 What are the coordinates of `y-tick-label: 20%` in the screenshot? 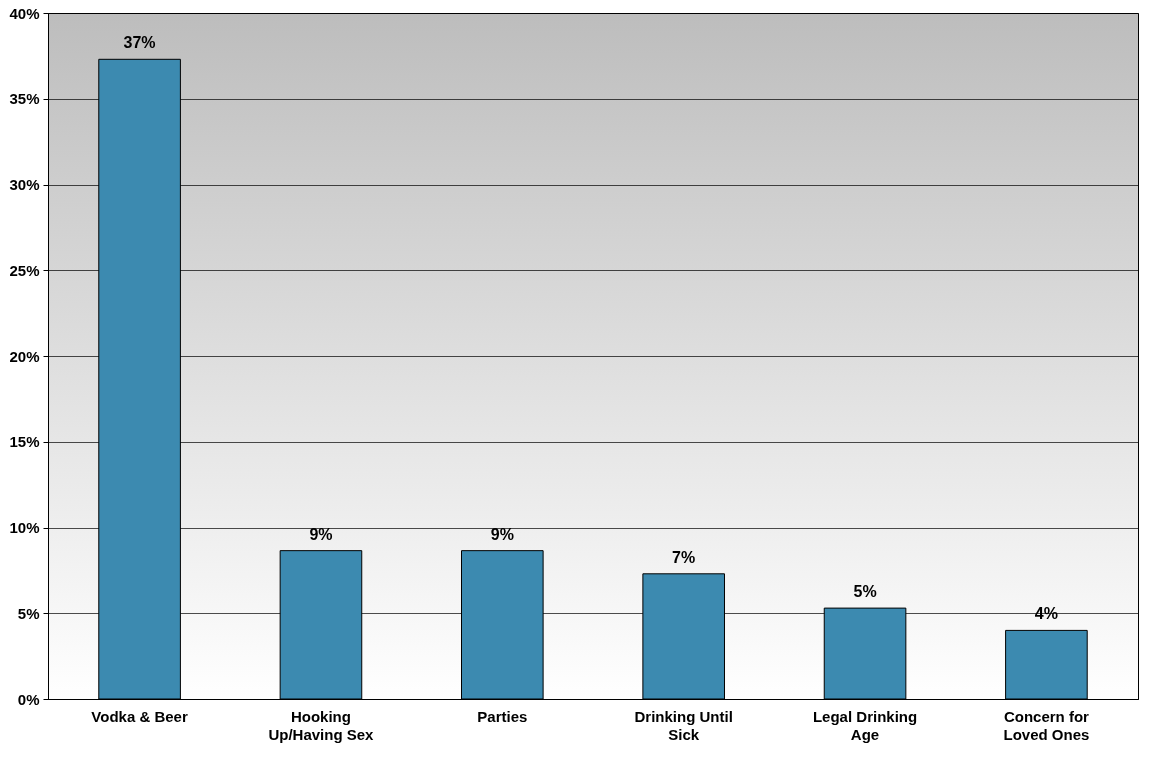 It's located at (24, 356).